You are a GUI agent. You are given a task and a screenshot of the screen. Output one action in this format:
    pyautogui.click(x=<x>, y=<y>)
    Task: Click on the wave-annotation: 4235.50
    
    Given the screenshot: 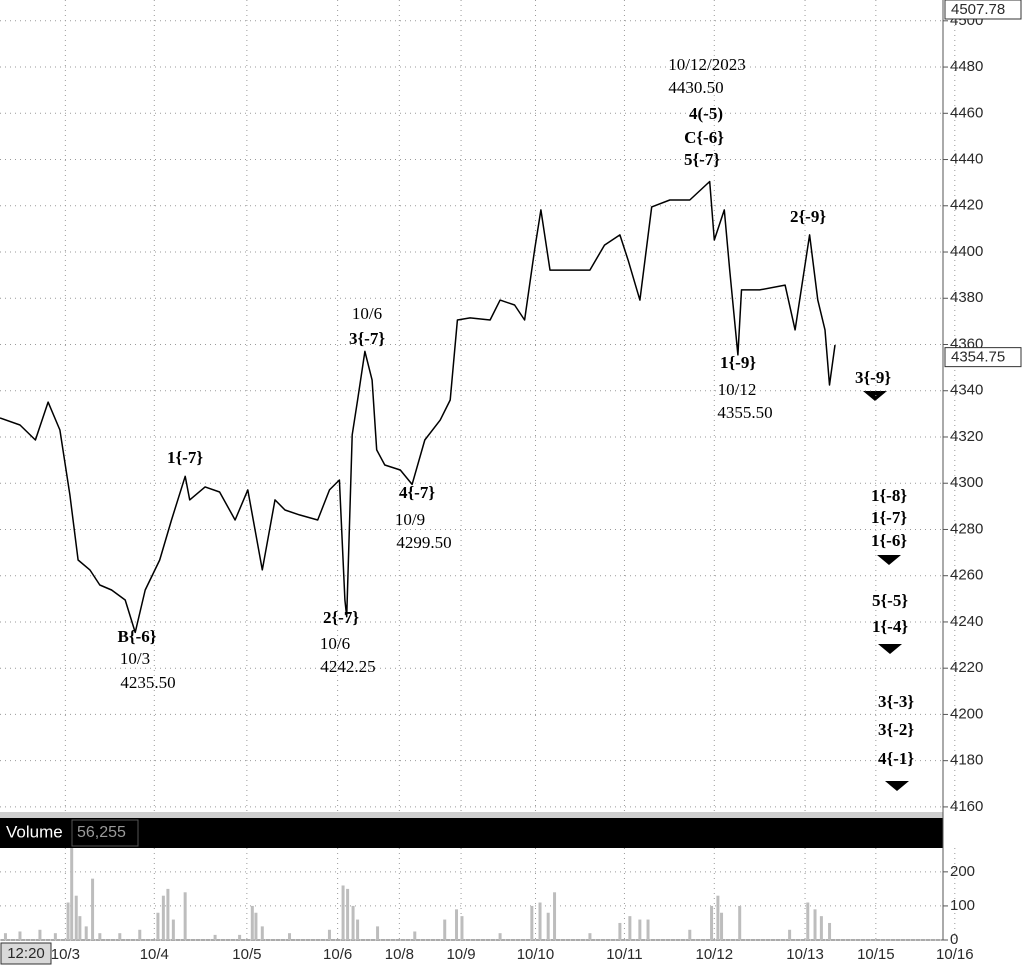 What is the action you would take?
    pyautogui.click(x=147, y=682)
    